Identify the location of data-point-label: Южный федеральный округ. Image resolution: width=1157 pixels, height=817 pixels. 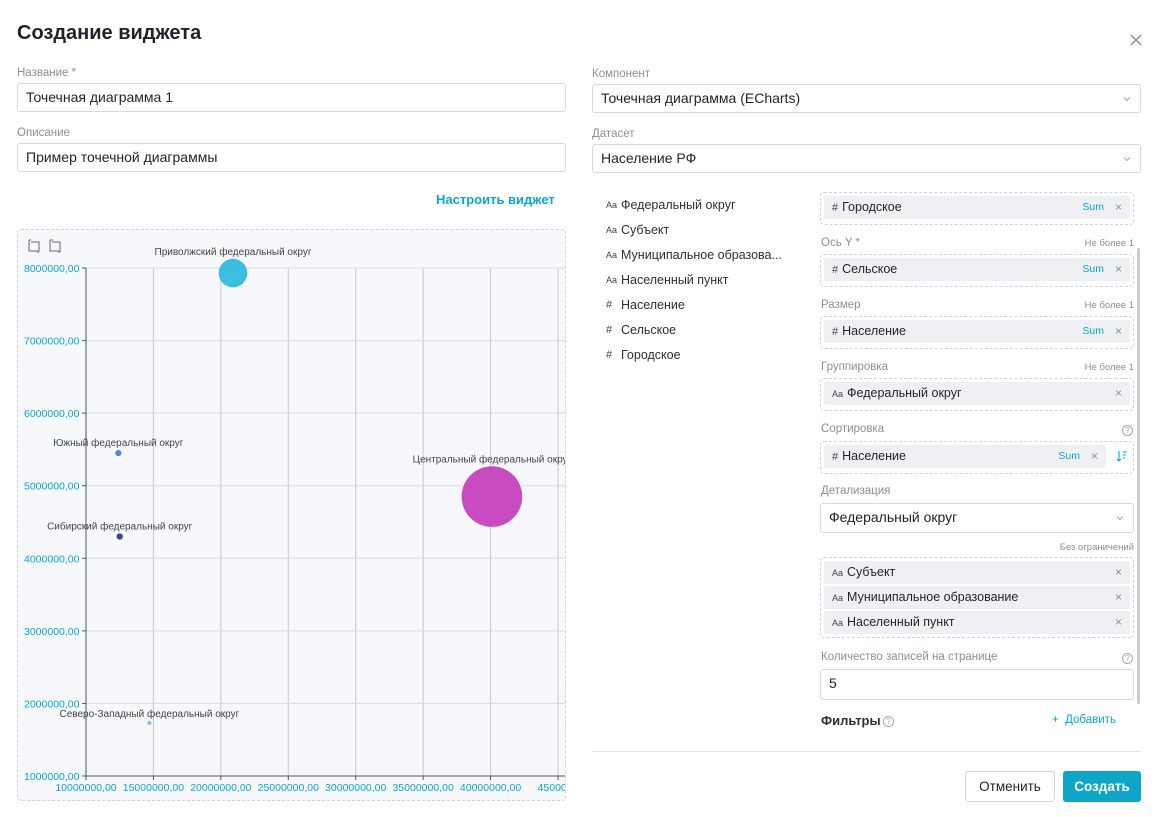
(118, 443).